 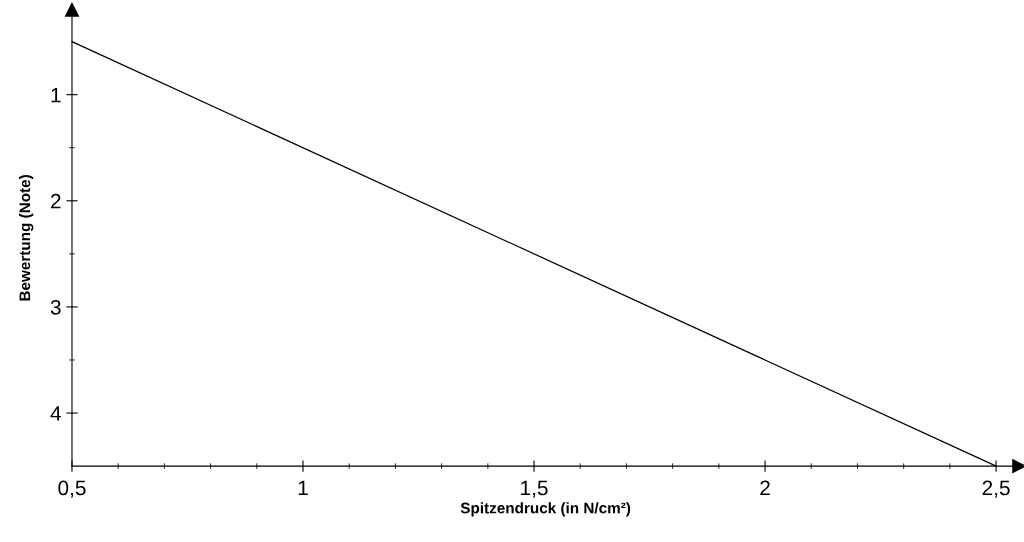 What do you see at coordinates (55, 413) in the screenshot?
I see `y-tick-label: 4` at bounding box center [55, 413].